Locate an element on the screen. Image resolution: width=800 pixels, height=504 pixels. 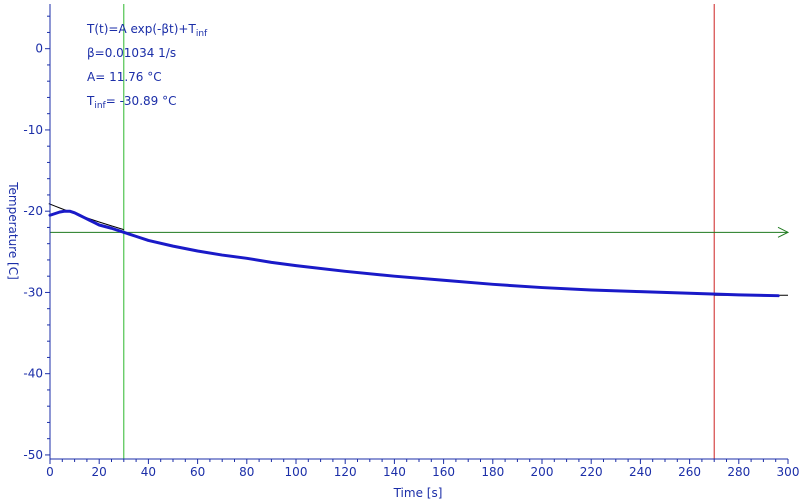
y-tick-label: -20 is located at coordinates (33, 211).